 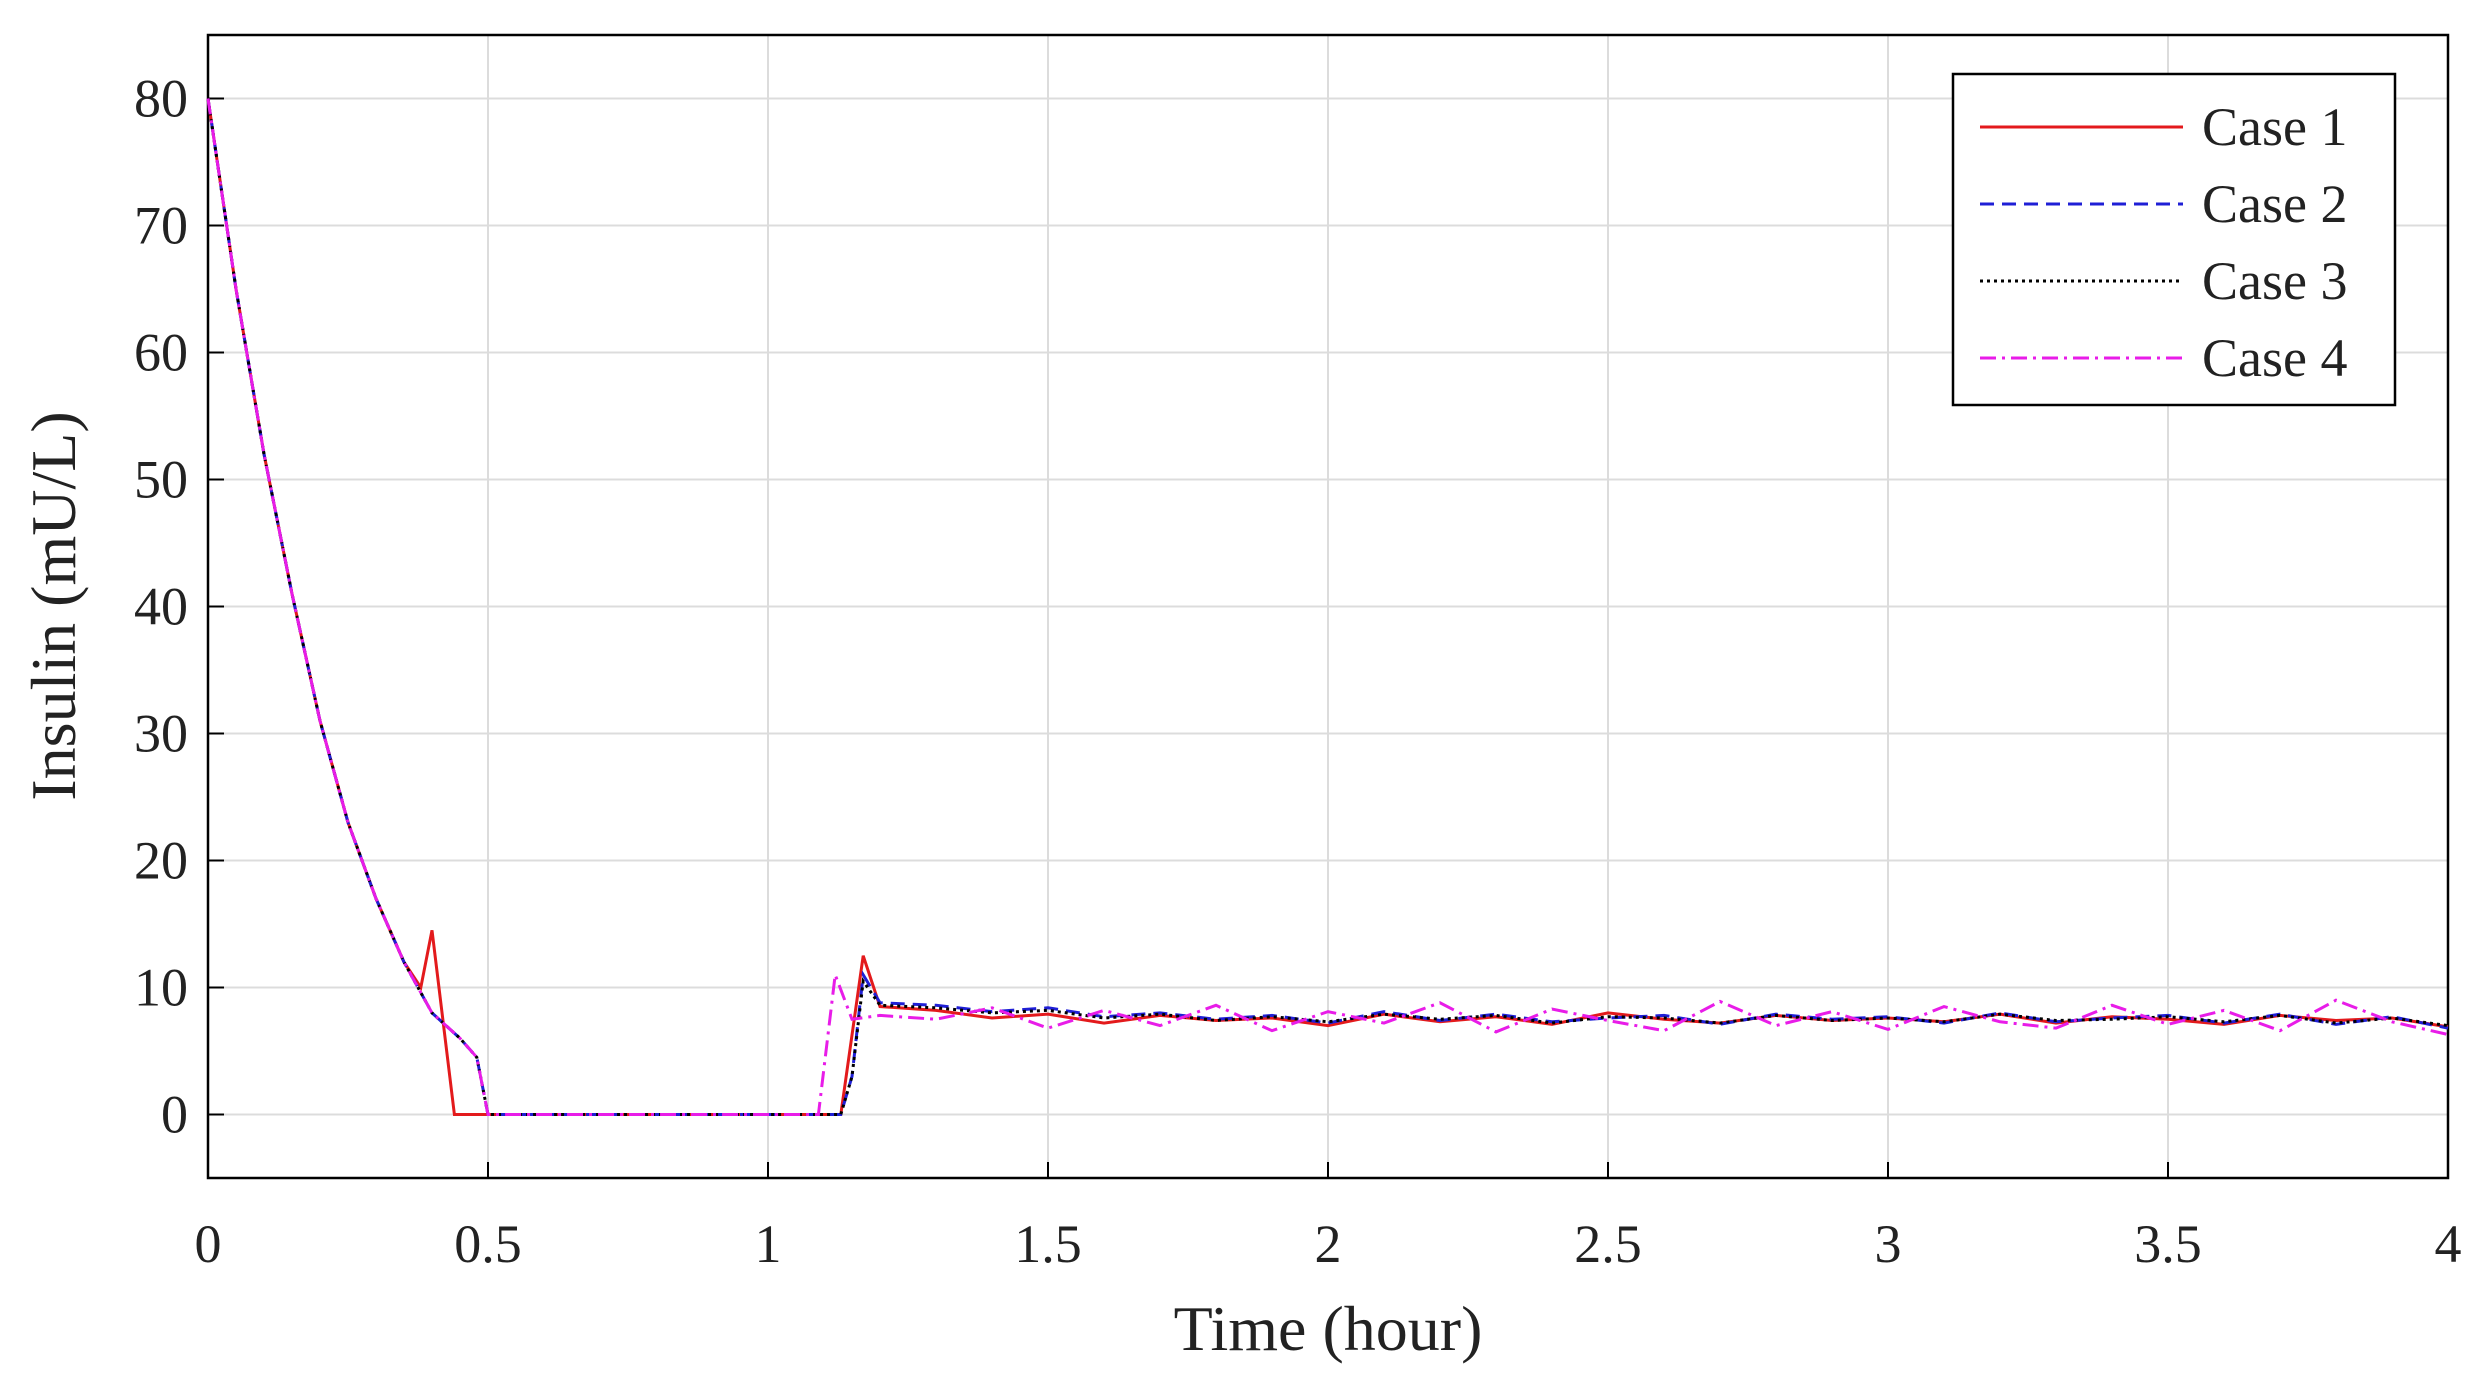 I want to click on x-tick-label: 0, so click(x=208, y=1244).